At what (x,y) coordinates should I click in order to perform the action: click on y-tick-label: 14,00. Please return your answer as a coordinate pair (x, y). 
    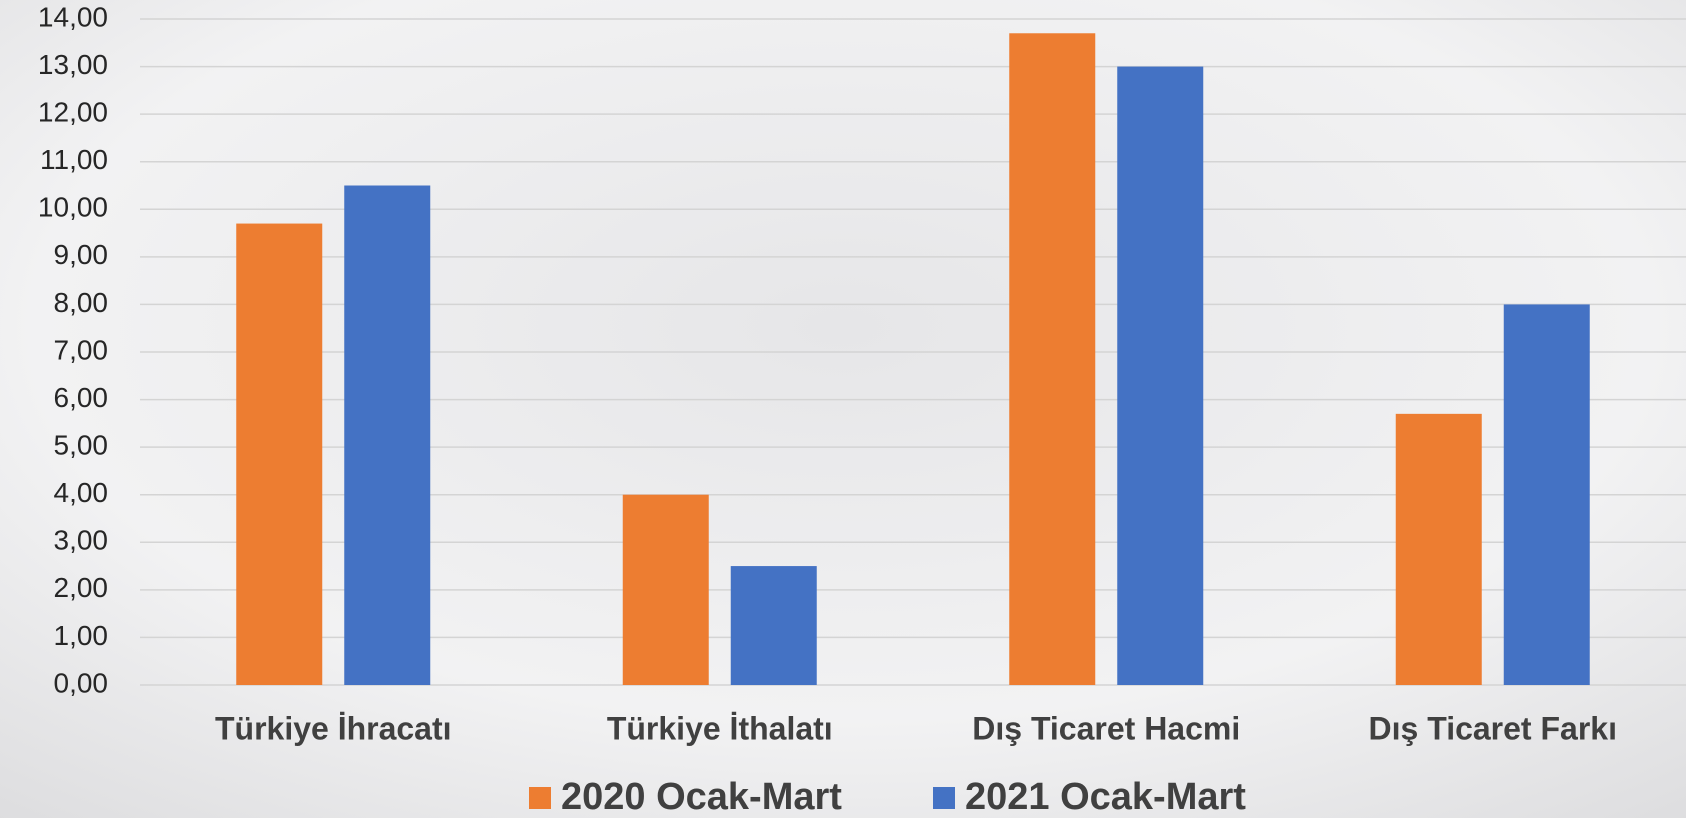
    Looking at the image, I should click on (73, 16).